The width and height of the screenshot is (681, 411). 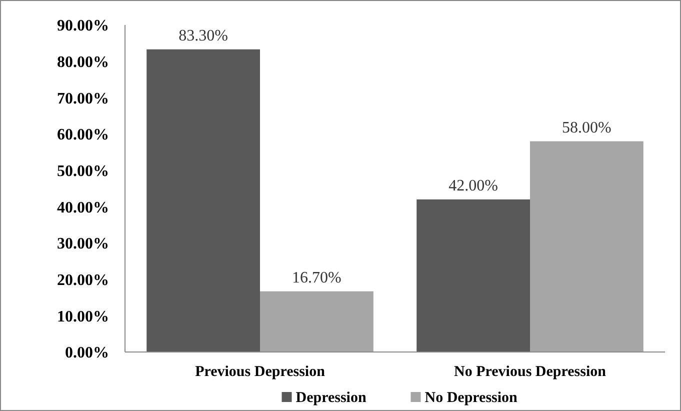 I want to click on x-tick-label: No Previous Depression, so click(x=530, y=372).